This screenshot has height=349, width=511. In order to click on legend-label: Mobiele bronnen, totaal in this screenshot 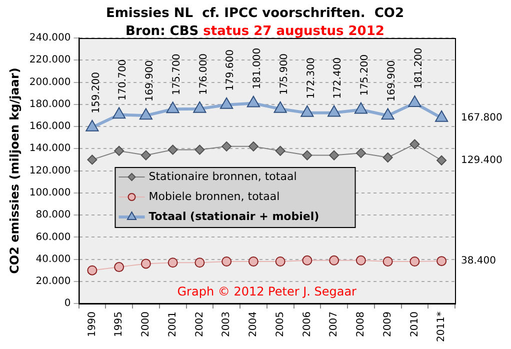, I will do `click(214, 196)`.